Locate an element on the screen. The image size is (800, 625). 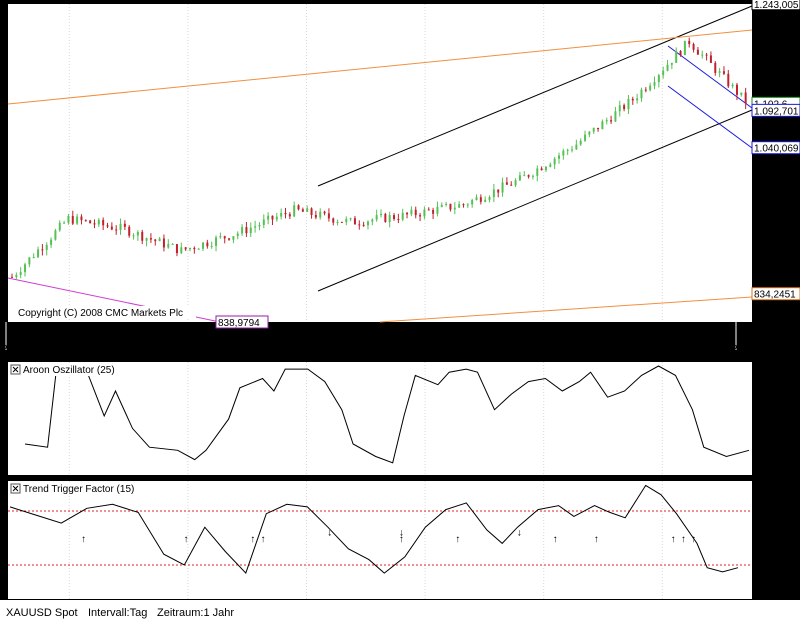
aroon-axis: 1,00 0,50 0,00 -0,50 is located at coordinates (773, 414).